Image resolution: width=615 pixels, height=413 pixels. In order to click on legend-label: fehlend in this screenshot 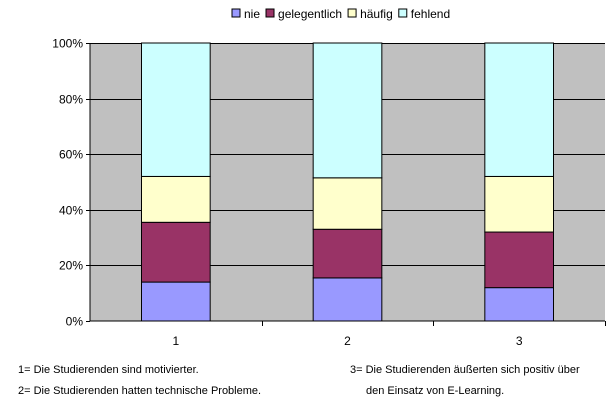, I will do `click(430, 14)`.